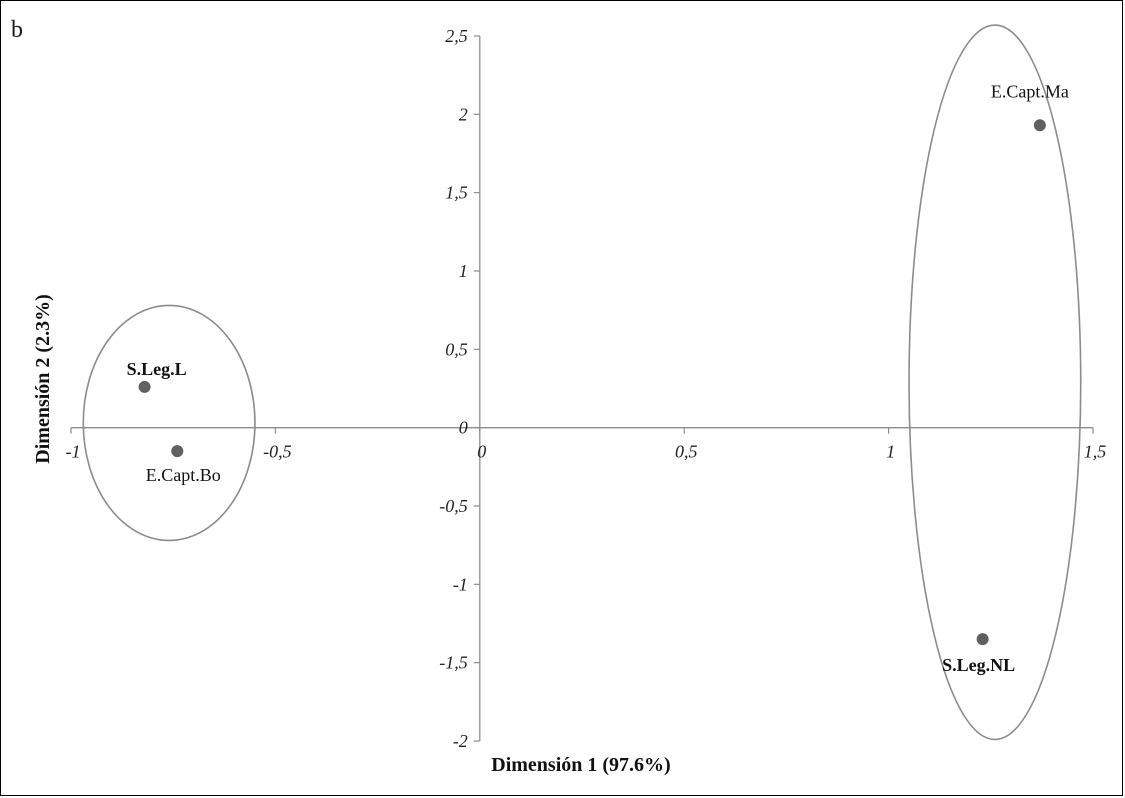 This screenshot has height=798, width=1125. What do you see at coordinates (890, 452) in the screenshot?
I see `x-tick-label: 1` at bounding box center [890, 452].